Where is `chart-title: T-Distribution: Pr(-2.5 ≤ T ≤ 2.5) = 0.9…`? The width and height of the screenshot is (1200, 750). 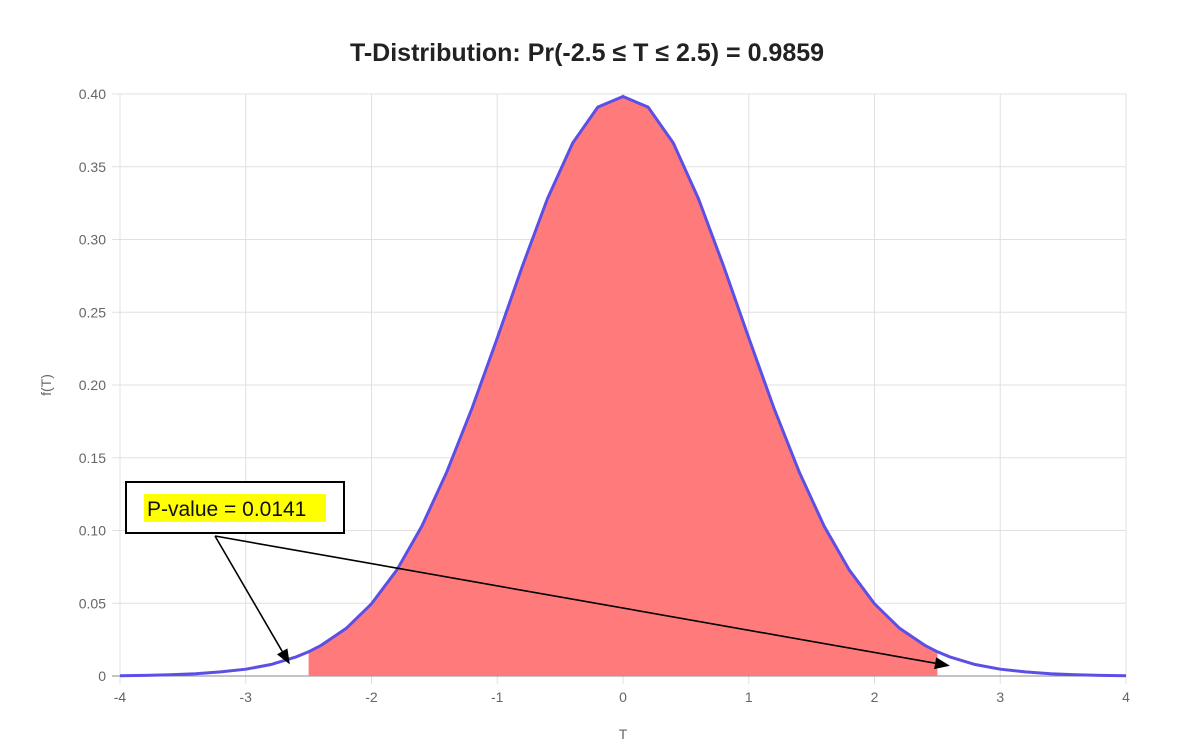 chart-title: T-Distribution: Pr(-2.5 ≤ T ≤ 2.5) = 0.9… is located at coordinates (587, 53).